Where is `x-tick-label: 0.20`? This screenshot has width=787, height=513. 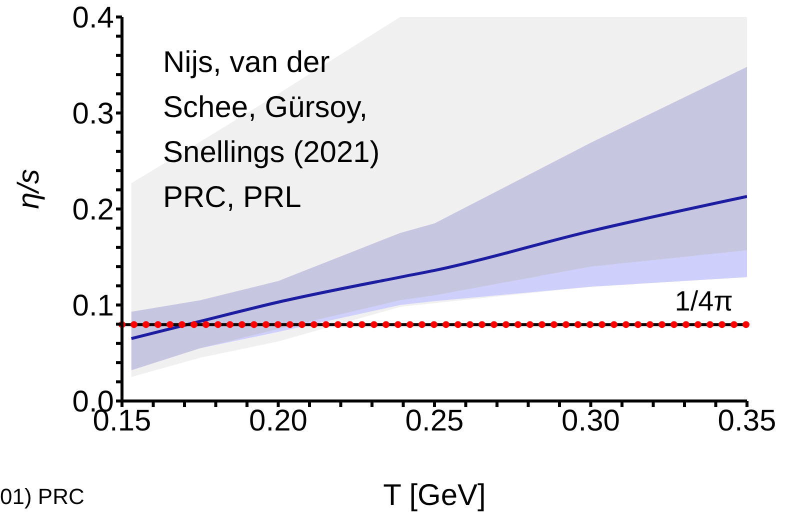 x-tick-label: 0.20 is located at coordinates (278, 421).